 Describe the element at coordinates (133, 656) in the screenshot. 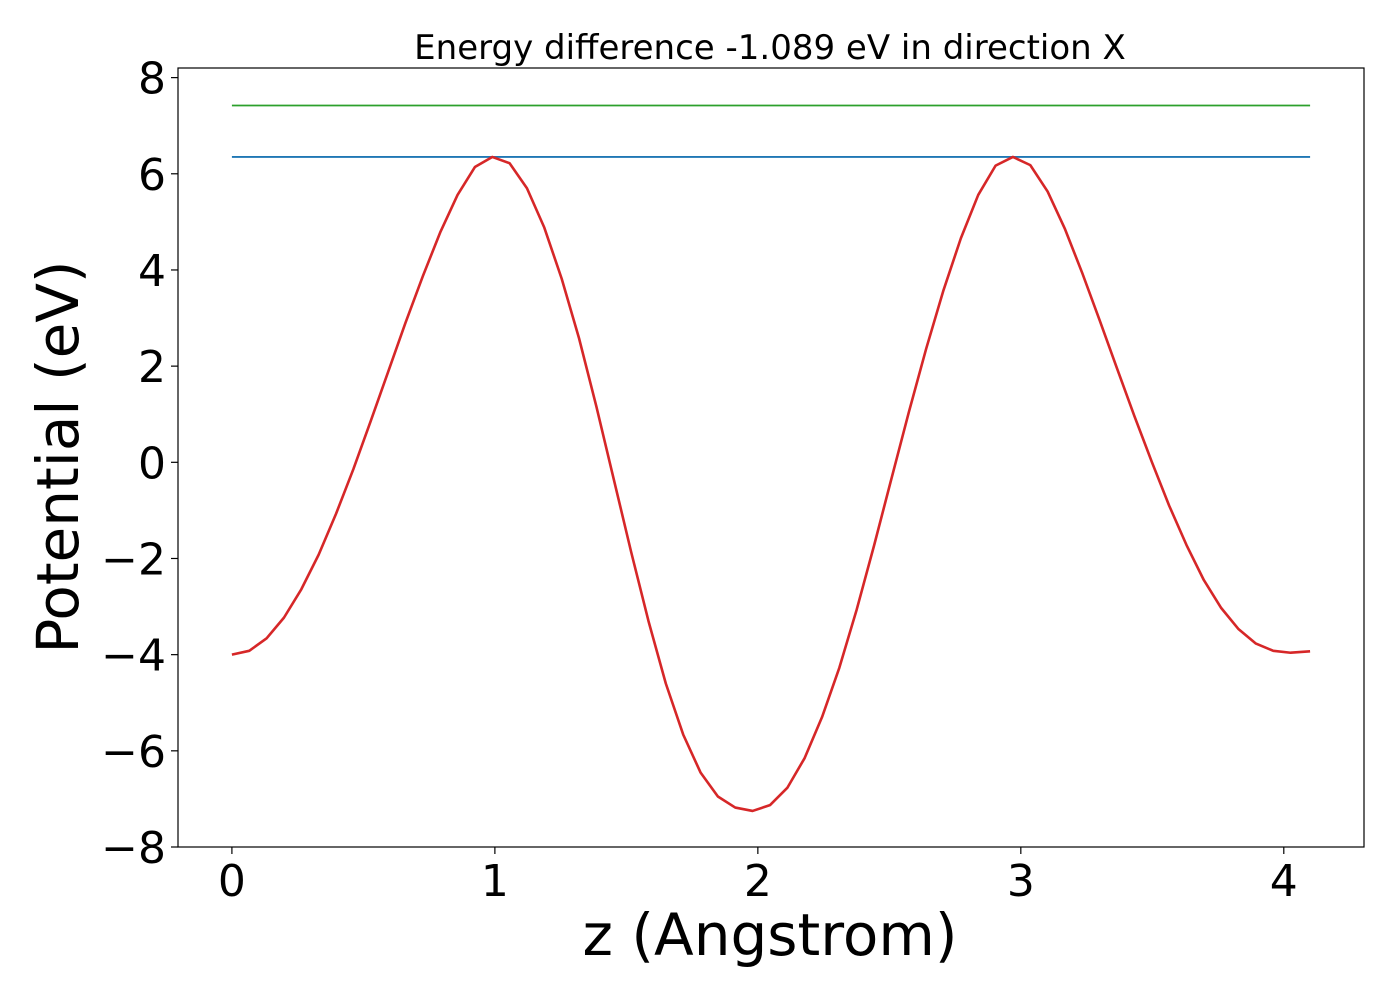

I see `y-tick-label: −4` at that location.